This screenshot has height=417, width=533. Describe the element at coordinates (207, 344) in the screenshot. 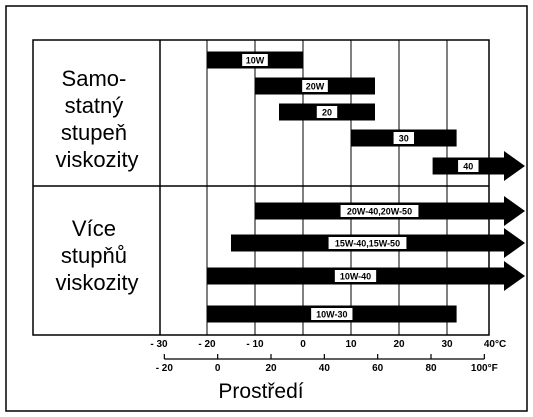

I see `celsius-tick-label: - 20` at that location.